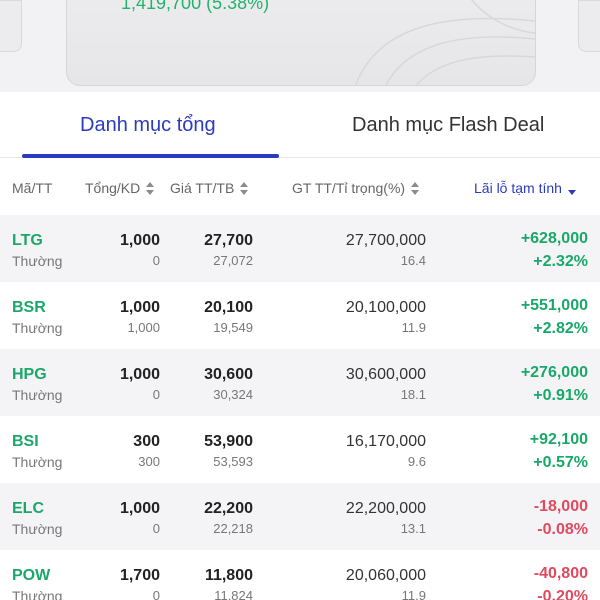  What do you see at coordinates (554, 305) in the screenshot?
I see `profit-loss-value: +551,000` at bounding box center [554, 305].